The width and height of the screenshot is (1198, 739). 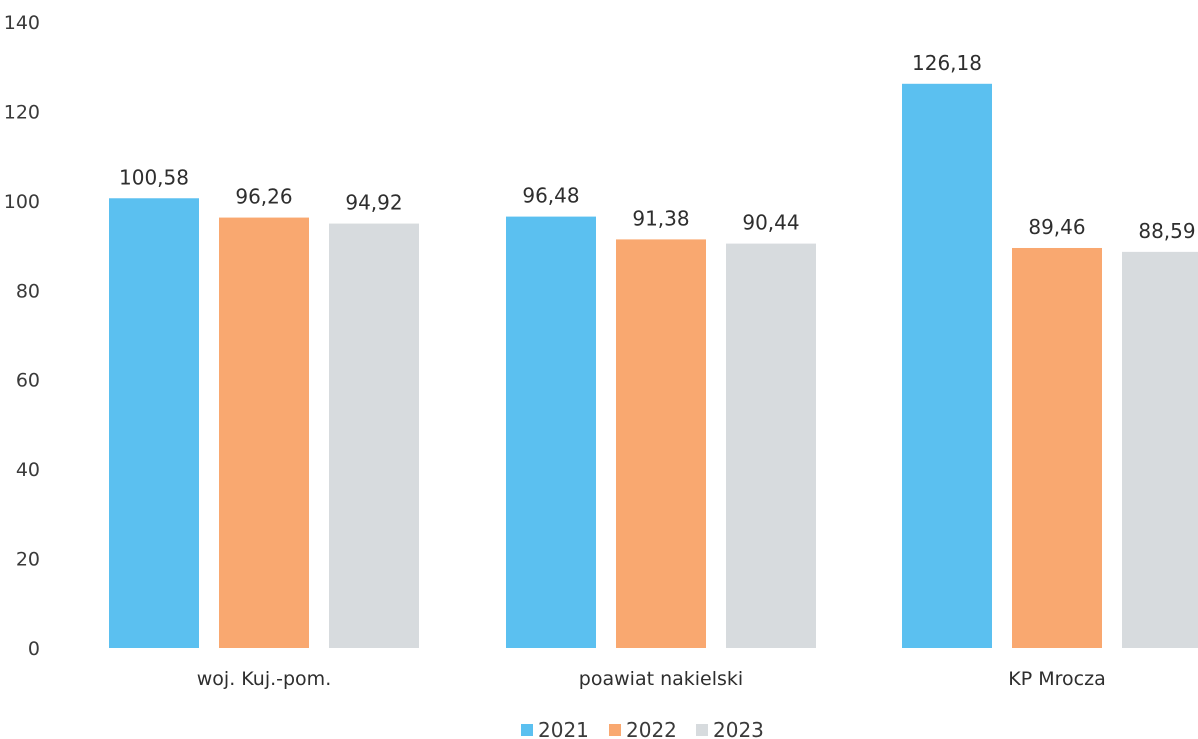 What do you see at coordinates (28, 381) in the screenshot?
I see `y-tick-label: 60` at bounding box center [28, 381].